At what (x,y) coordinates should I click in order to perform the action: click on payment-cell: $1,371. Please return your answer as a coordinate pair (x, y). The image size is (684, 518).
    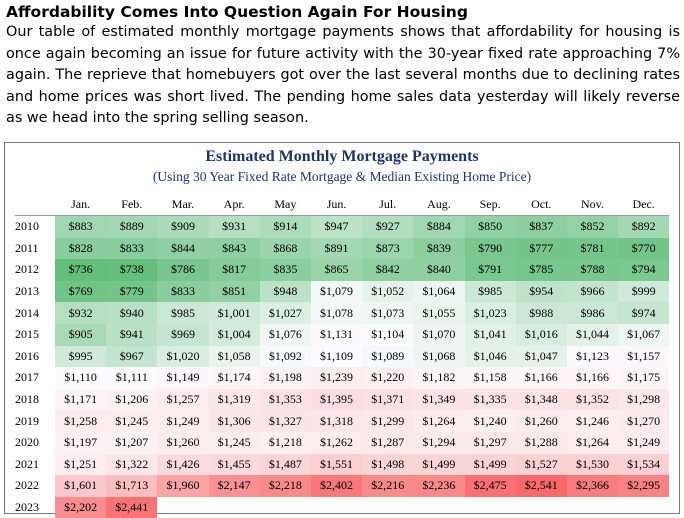
    Looking at the image, I should click on (387, 400).